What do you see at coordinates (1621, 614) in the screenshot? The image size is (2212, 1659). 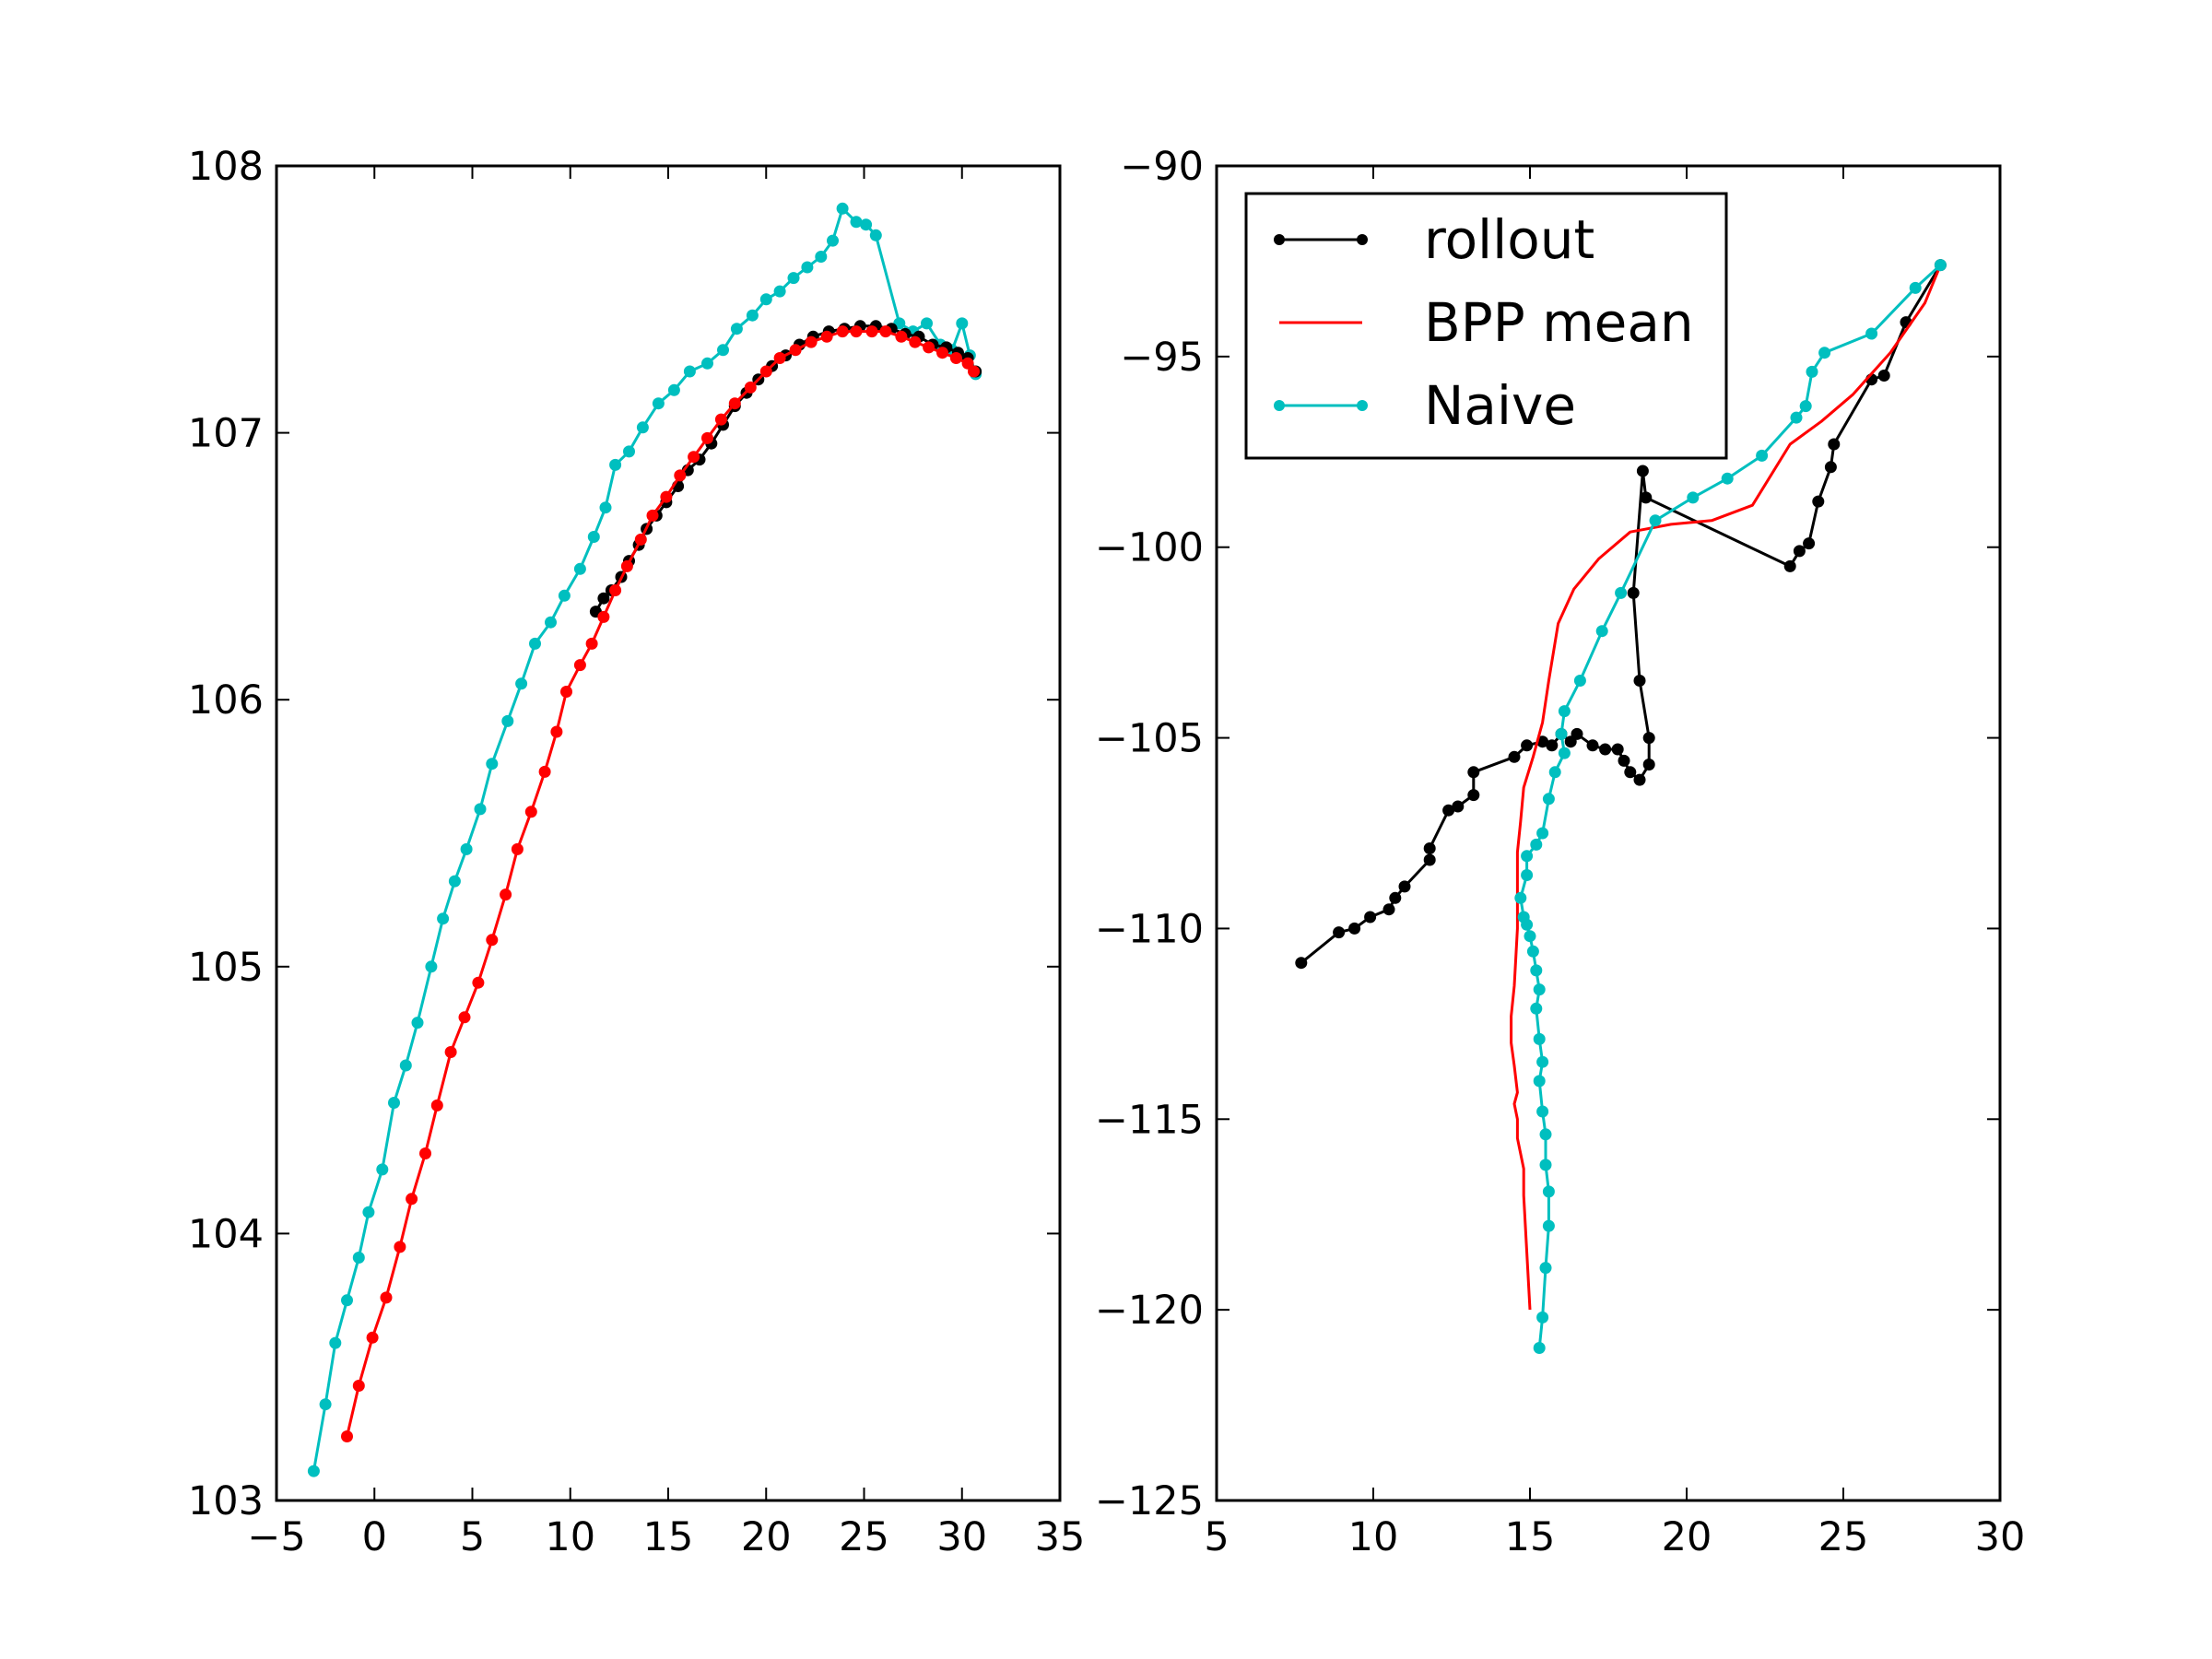 I see `series-line-rollout` at bounding box center [1621, 614].